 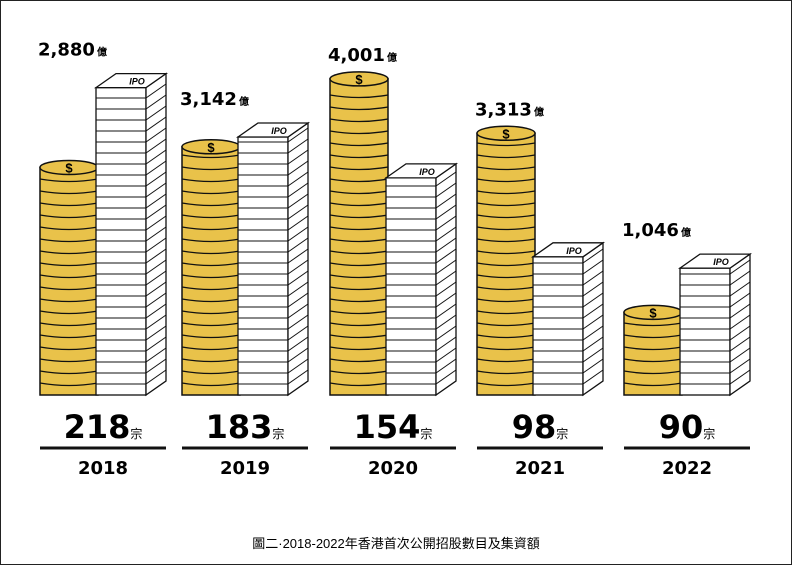 What do you see at coordinates (362, 55) in the screenshot?
I see `value-label: 4,001 億` at bounding box center [362, 55].